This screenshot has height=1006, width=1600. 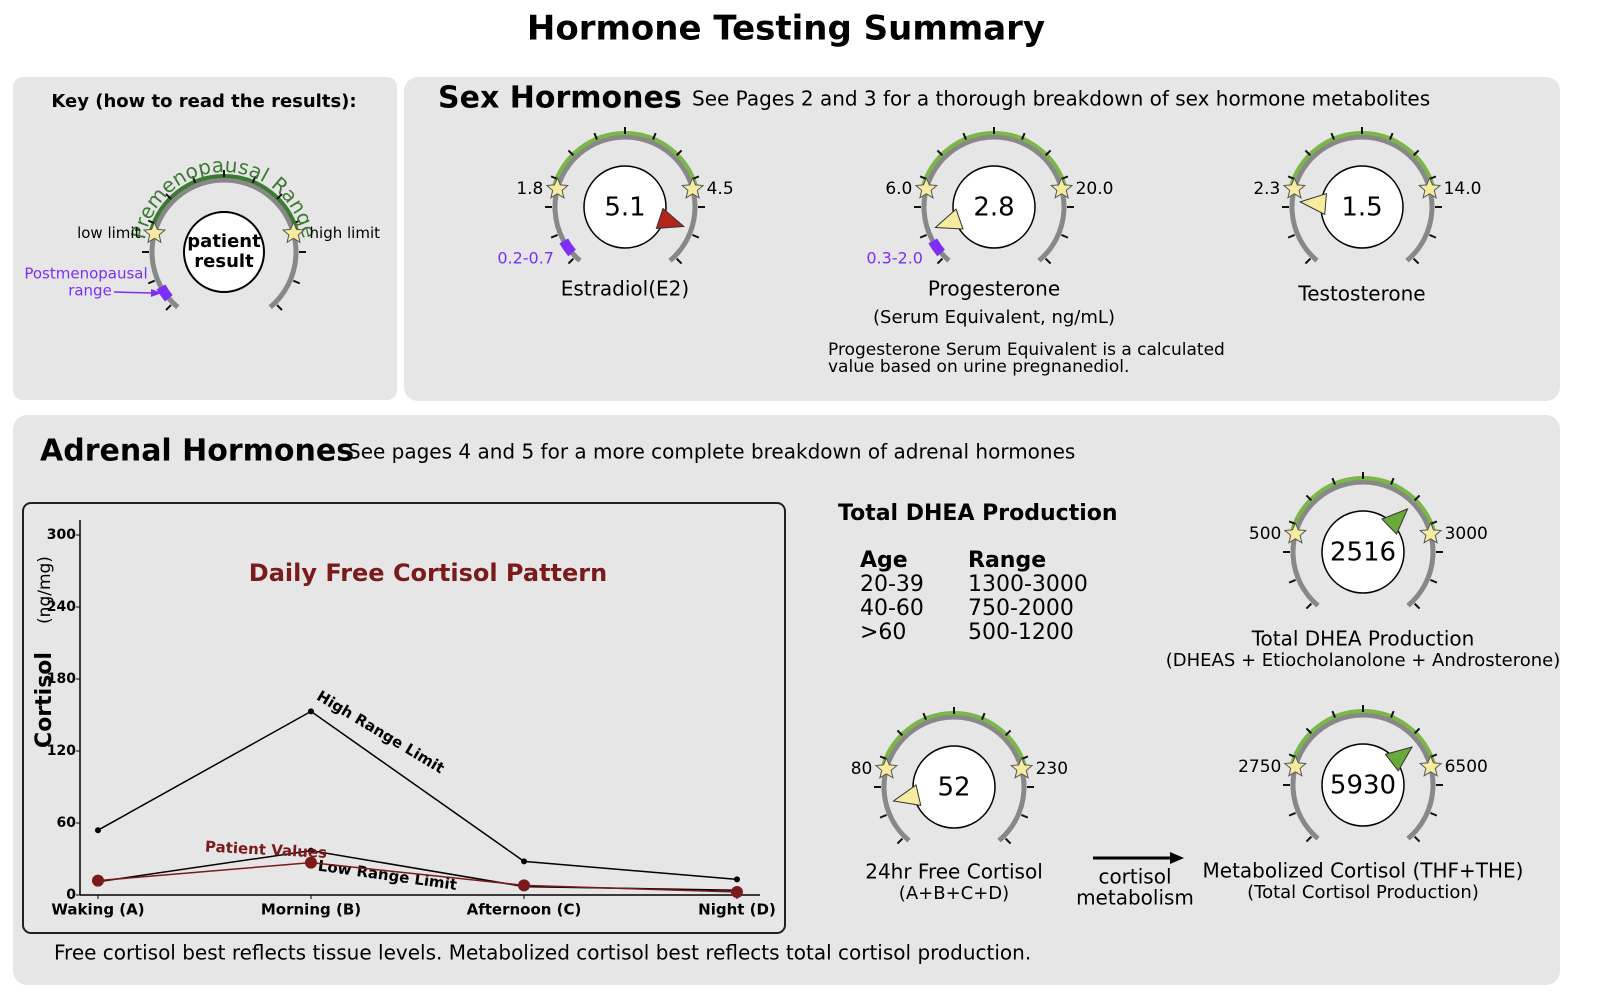 I want to click on high-limit-label: 3000, so click(x=1466, y=534).